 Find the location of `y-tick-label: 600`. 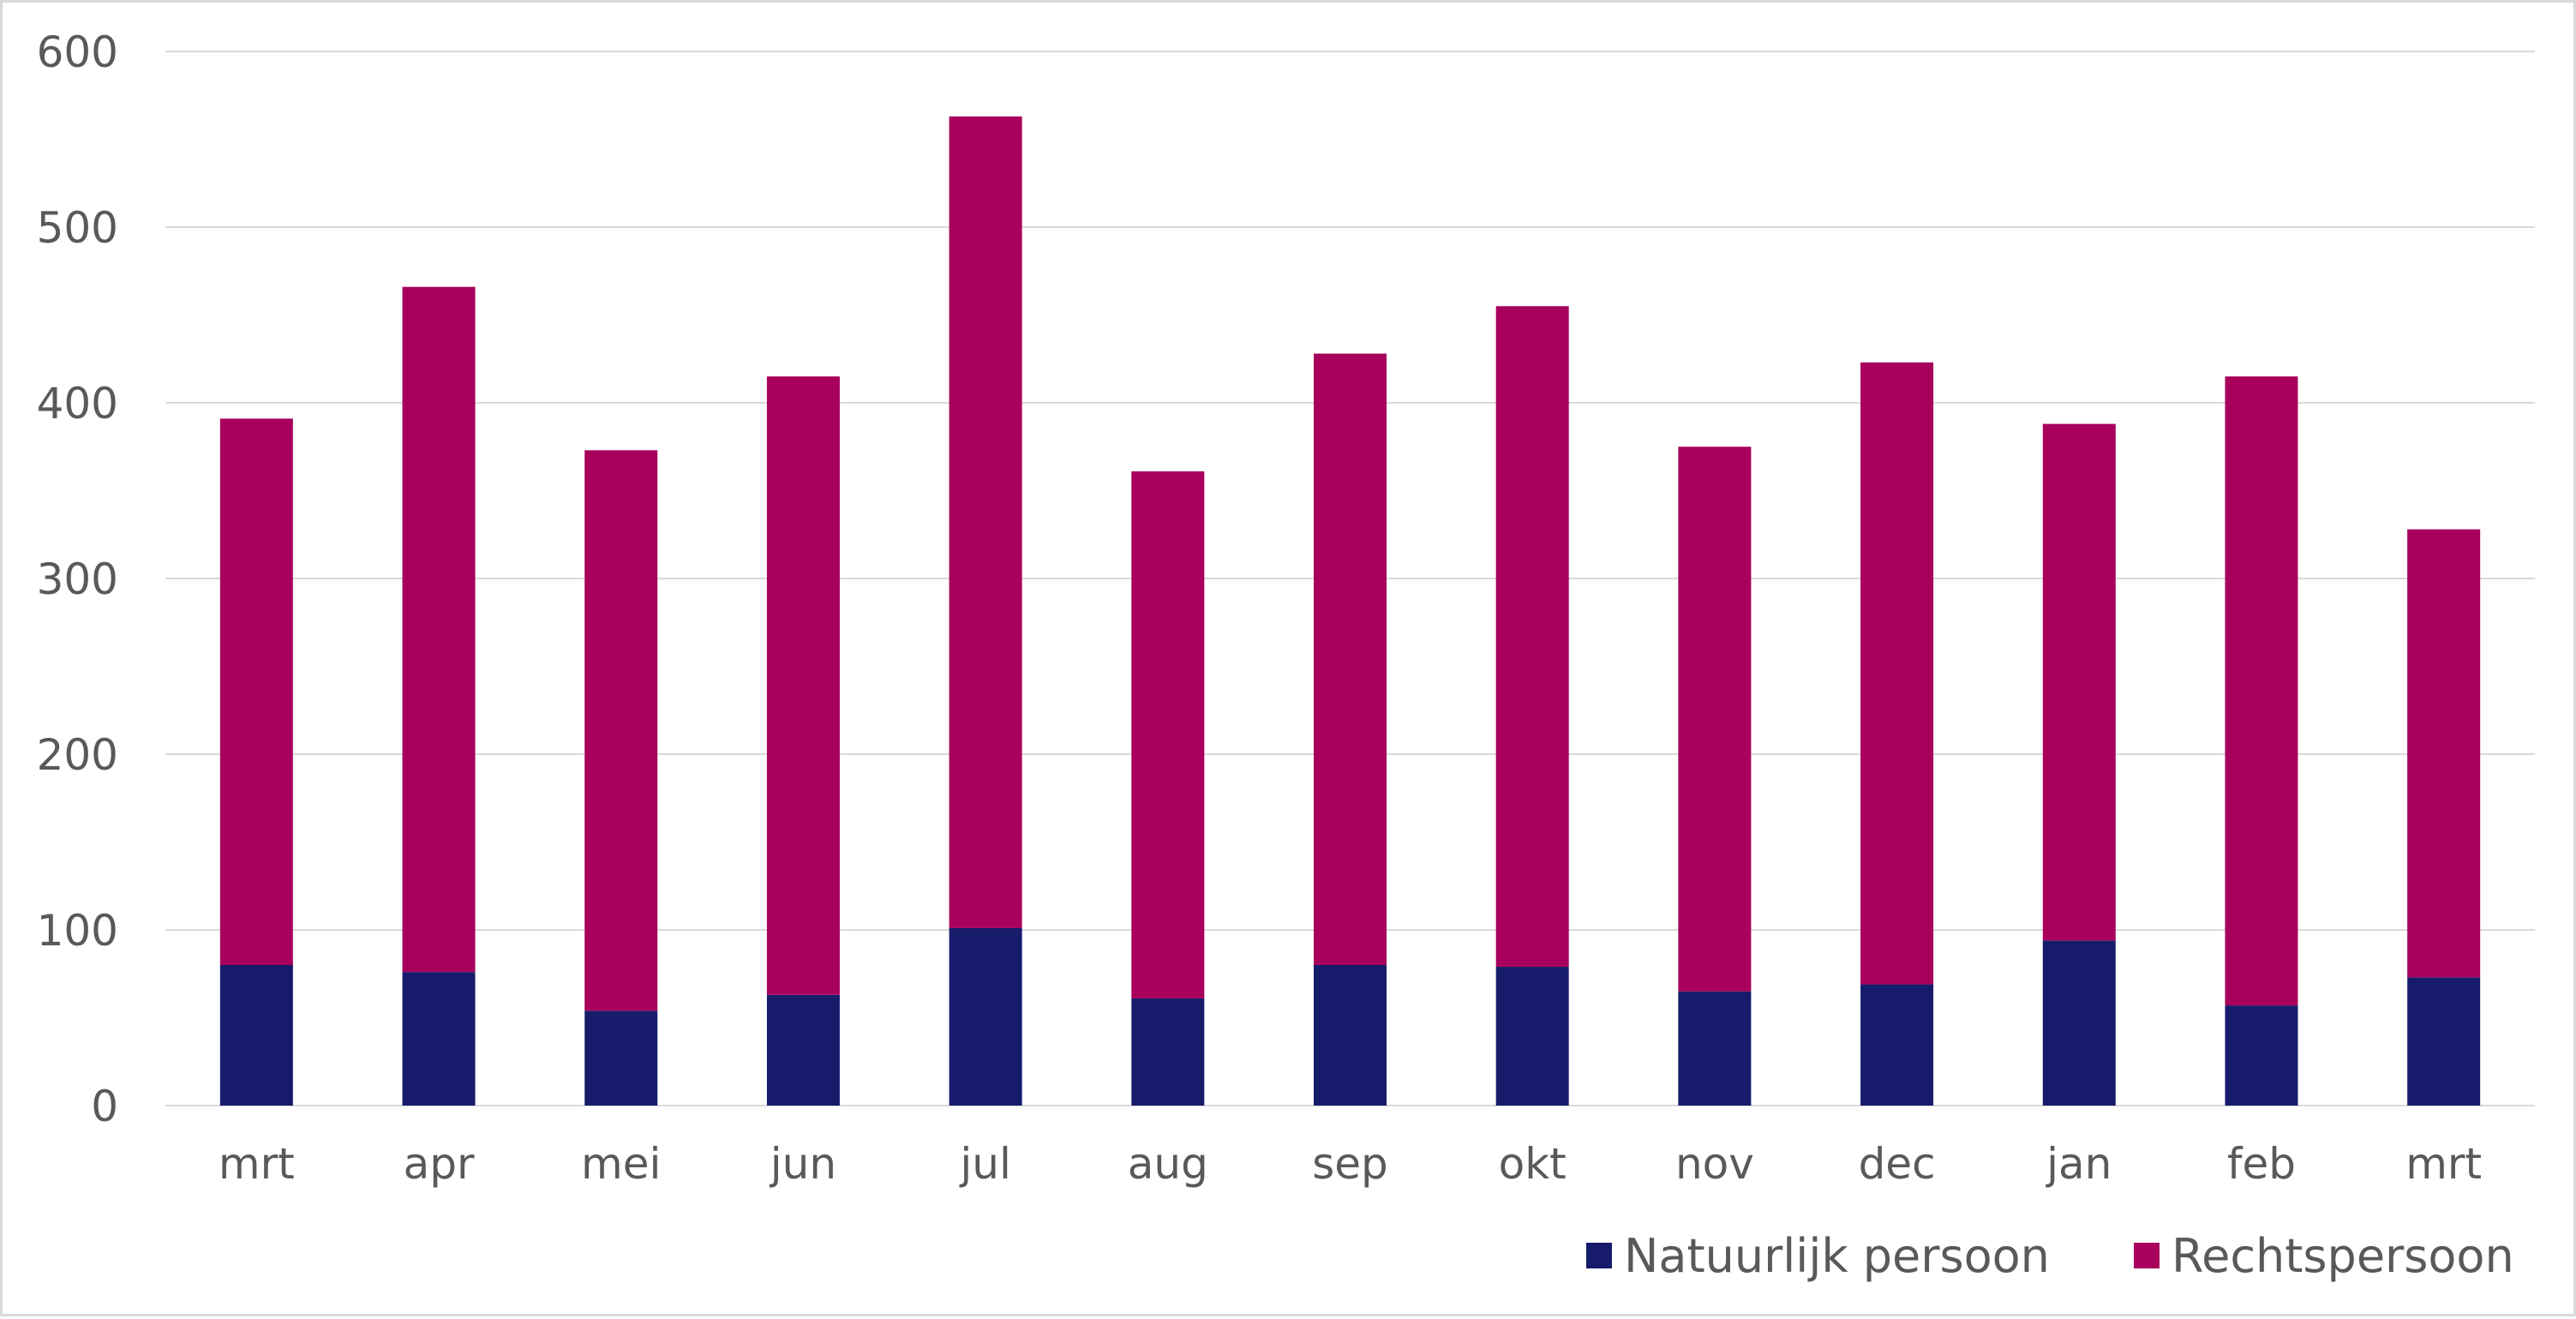

y-tick-label: 600 is located at coordinates (77, 52).